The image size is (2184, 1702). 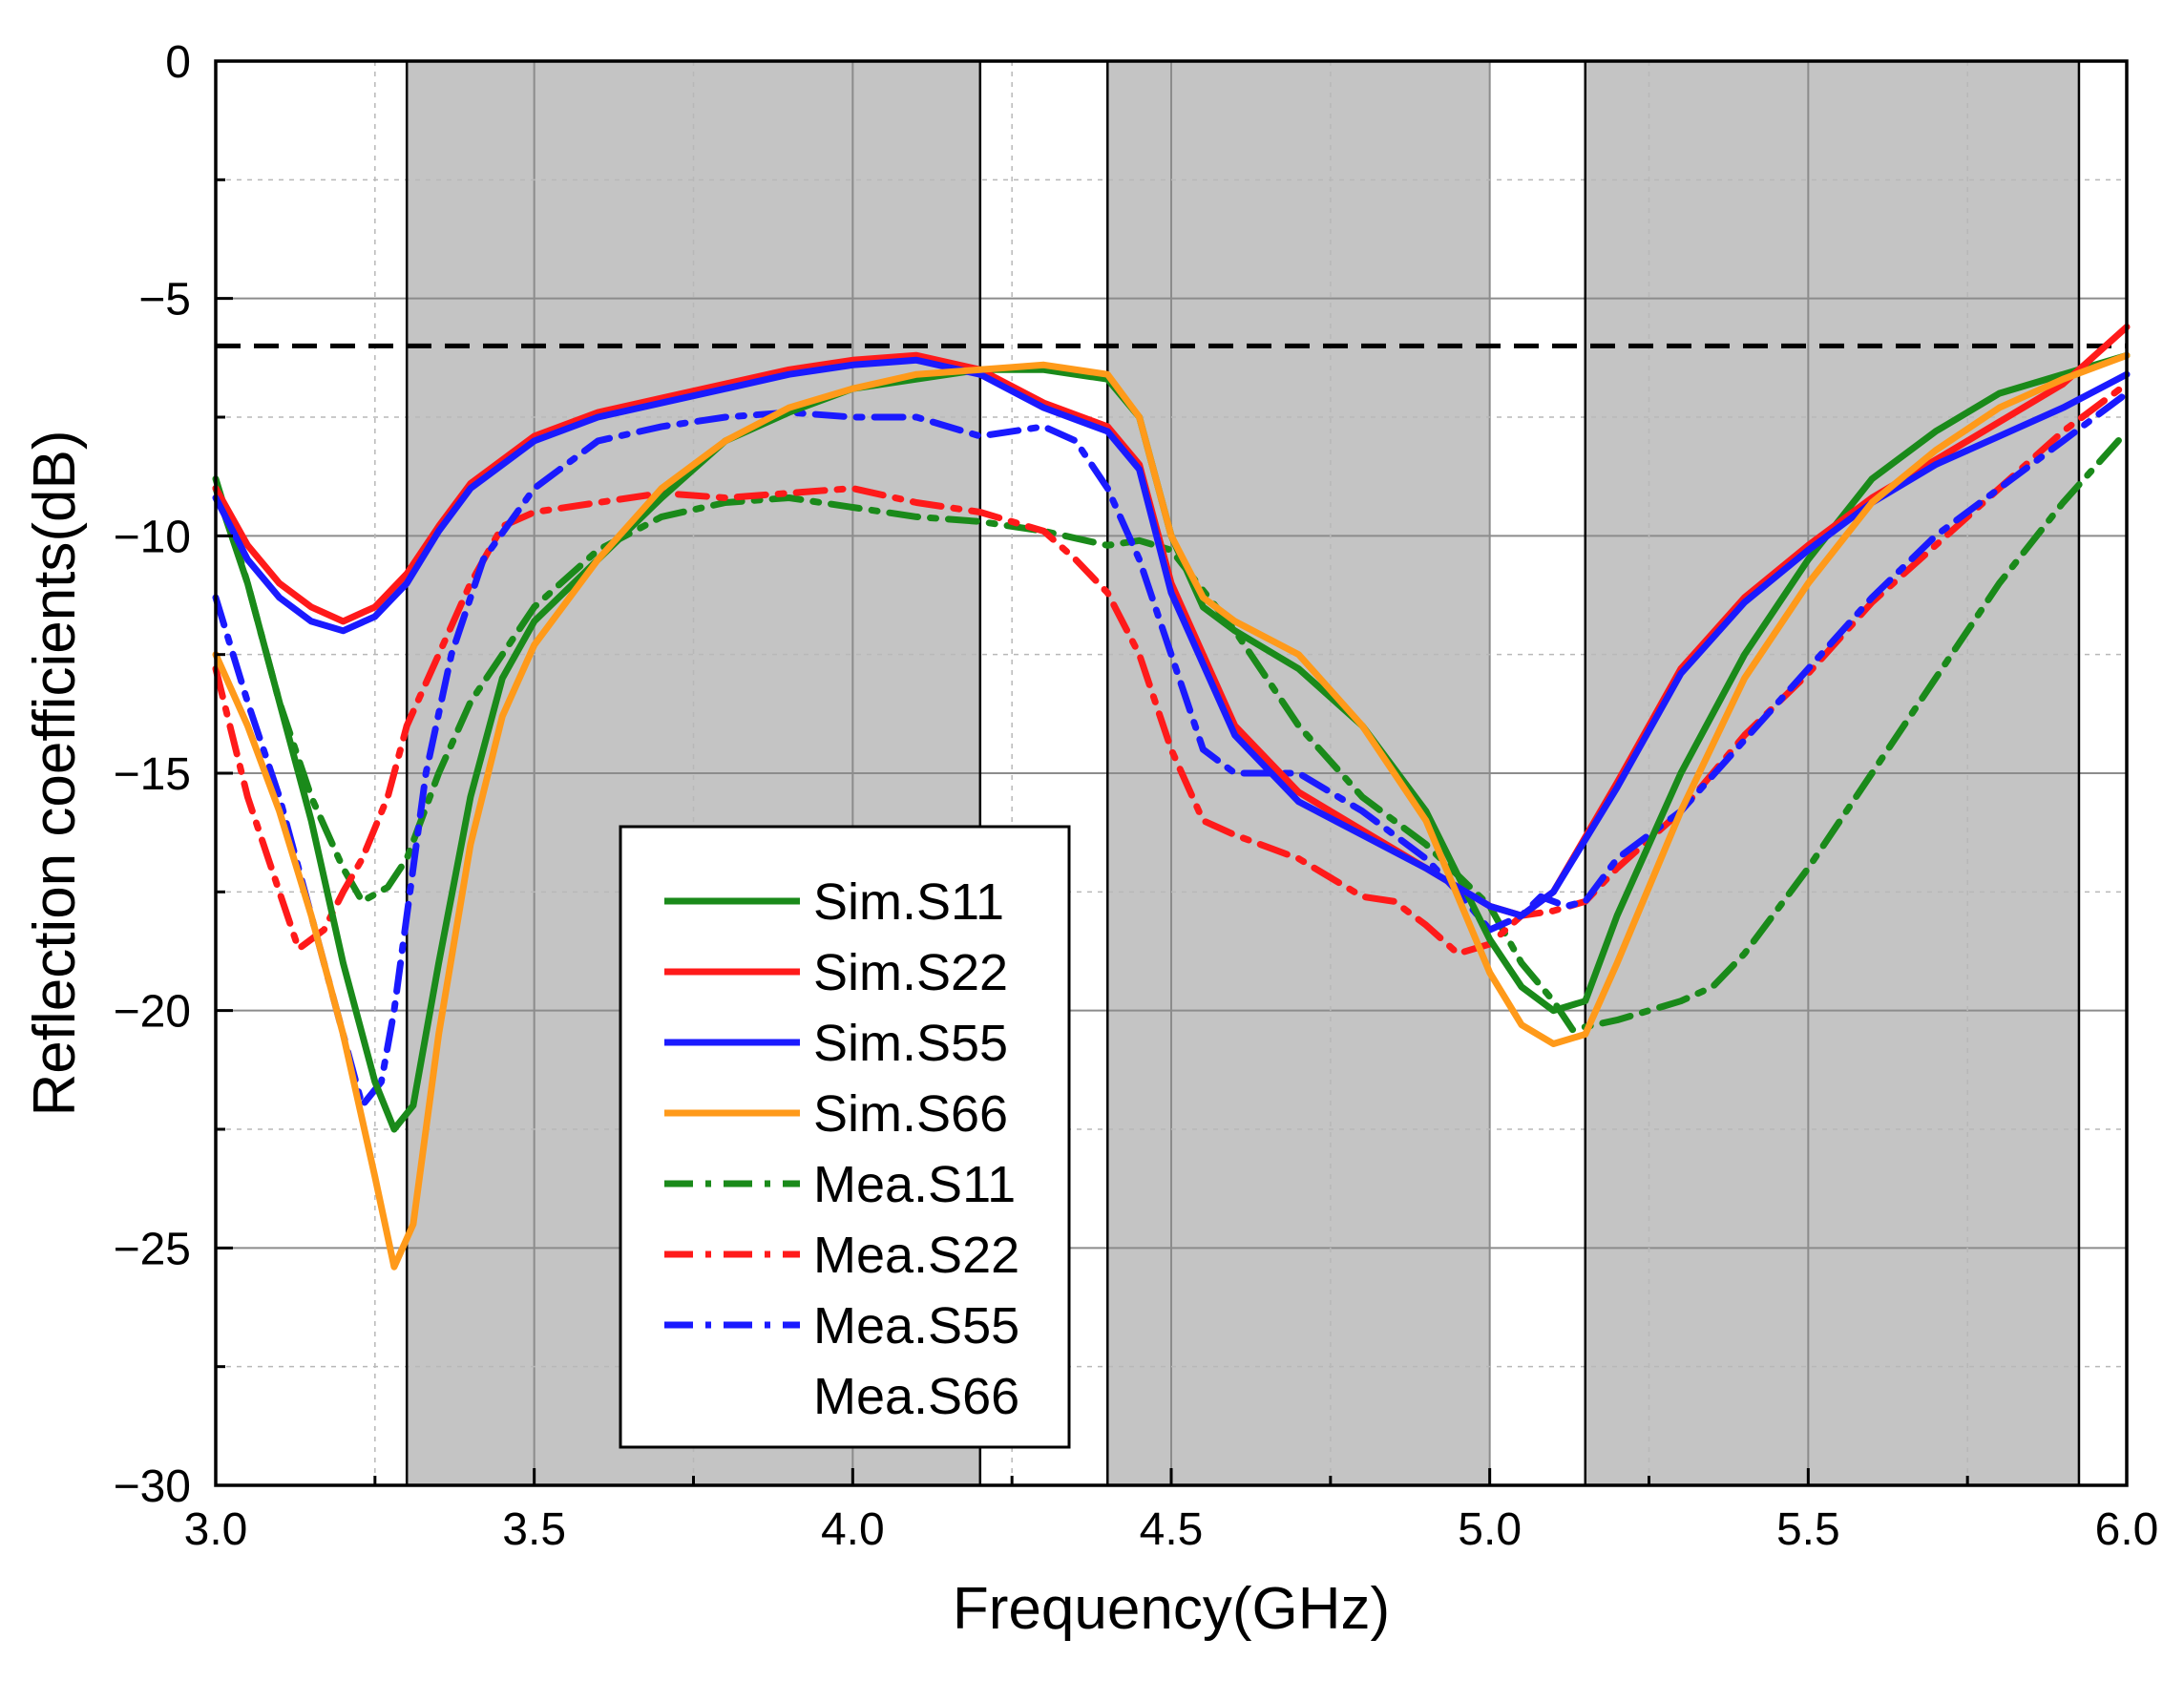 I want to click on legend-label-sim-s66: Sim.S66, so click(x=911, y=1114).